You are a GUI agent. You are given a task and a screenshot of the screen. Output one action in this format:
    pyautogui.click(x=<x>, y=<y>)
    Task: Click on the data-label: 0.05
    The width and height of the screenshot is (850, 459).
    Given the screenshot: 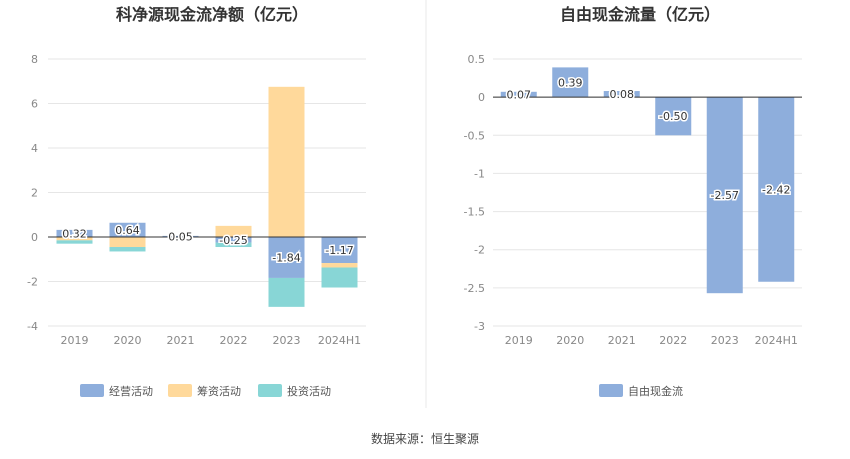 What is the action you would take?
    pyautogui.click(x=180, y=236)
    